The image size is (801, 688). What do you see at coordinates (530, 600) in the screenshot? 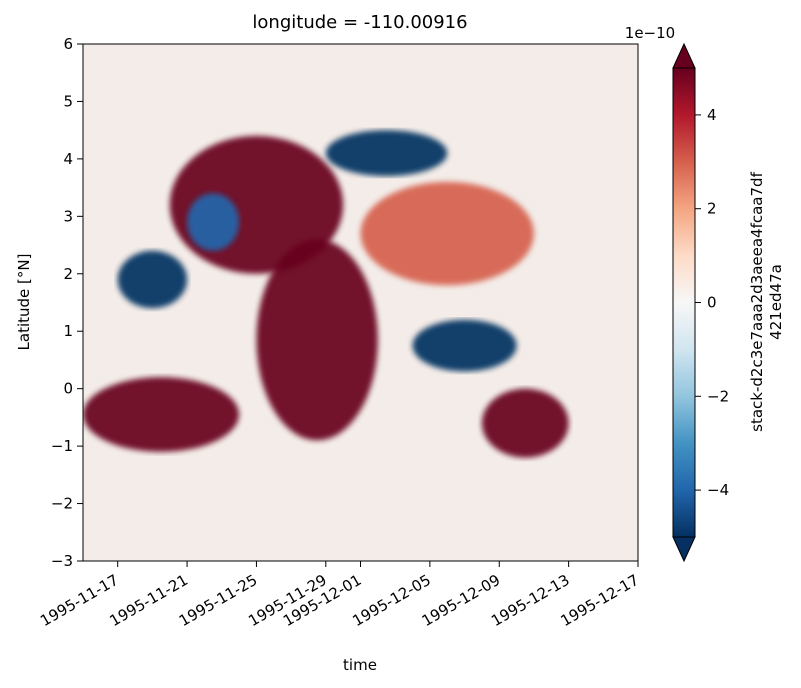
I see `x-tick-label: 1995-12-13` at bounding box center [530, 600].